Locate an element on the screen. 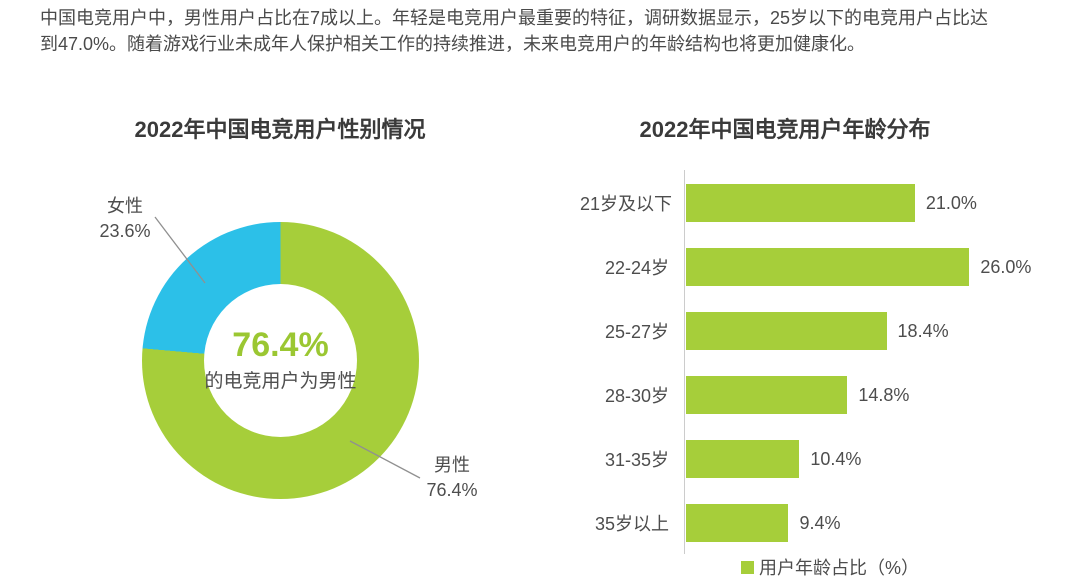  male-callout-label: 男性 76.4% is located at coordinates (452, 478).